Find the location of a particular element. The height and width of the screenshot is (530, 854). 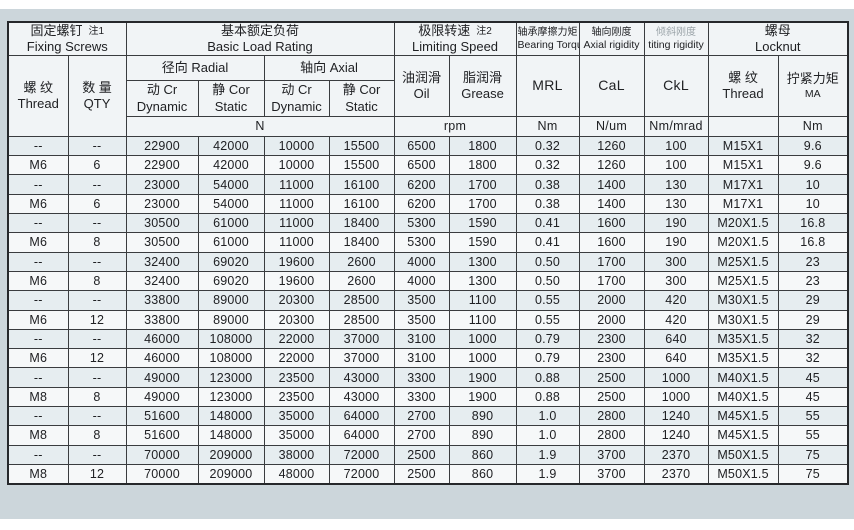

table-cell: 43000 is located at coordinates (361, 377).